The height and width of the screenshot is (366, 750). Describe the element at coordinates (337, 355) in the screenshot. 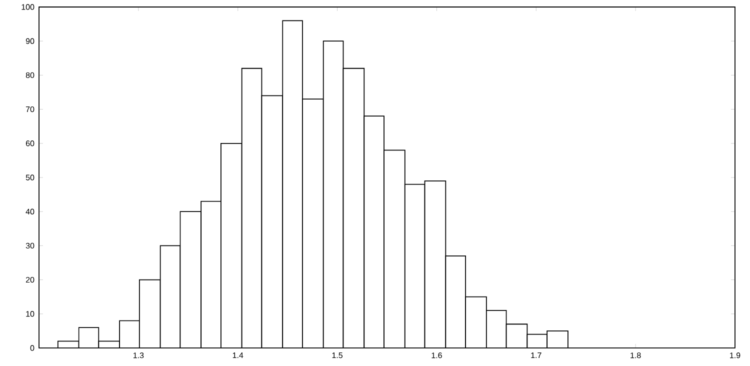

I see `x-tick-label: 1.5` at that location.